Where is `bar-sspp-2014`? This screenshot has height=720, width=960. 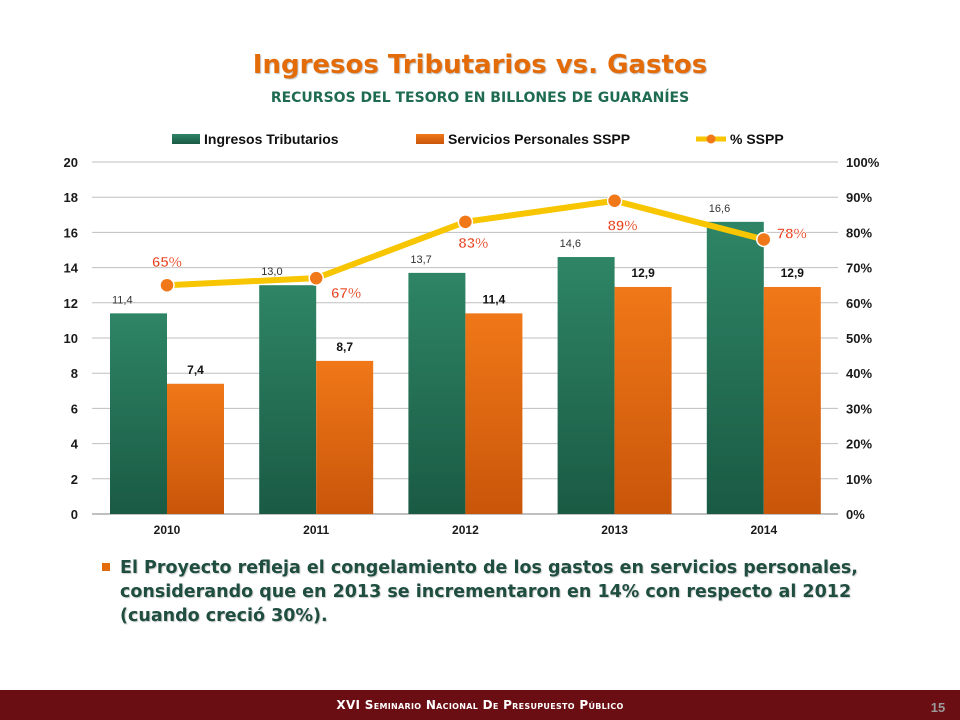 bar-sspp-2014 is located at coordinates (792, 400).